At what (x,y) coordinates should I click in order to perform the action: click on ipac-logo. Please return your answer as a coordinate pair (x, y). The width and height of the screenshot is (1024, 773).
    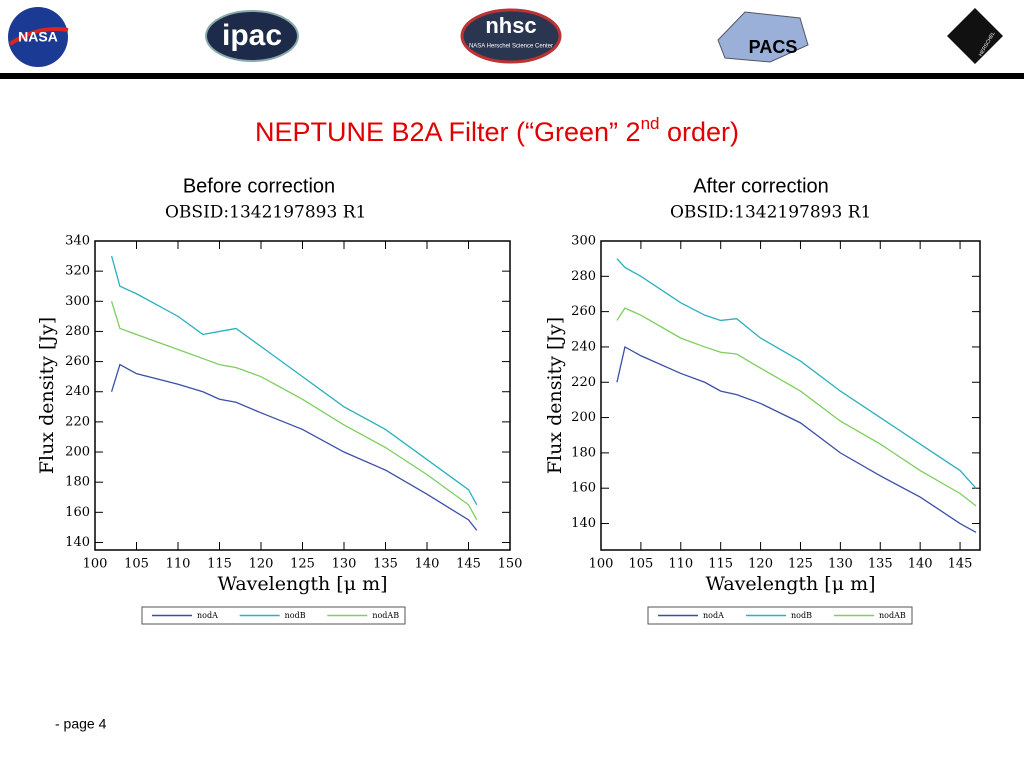
    Looking at the image, I should click on (252, 36).